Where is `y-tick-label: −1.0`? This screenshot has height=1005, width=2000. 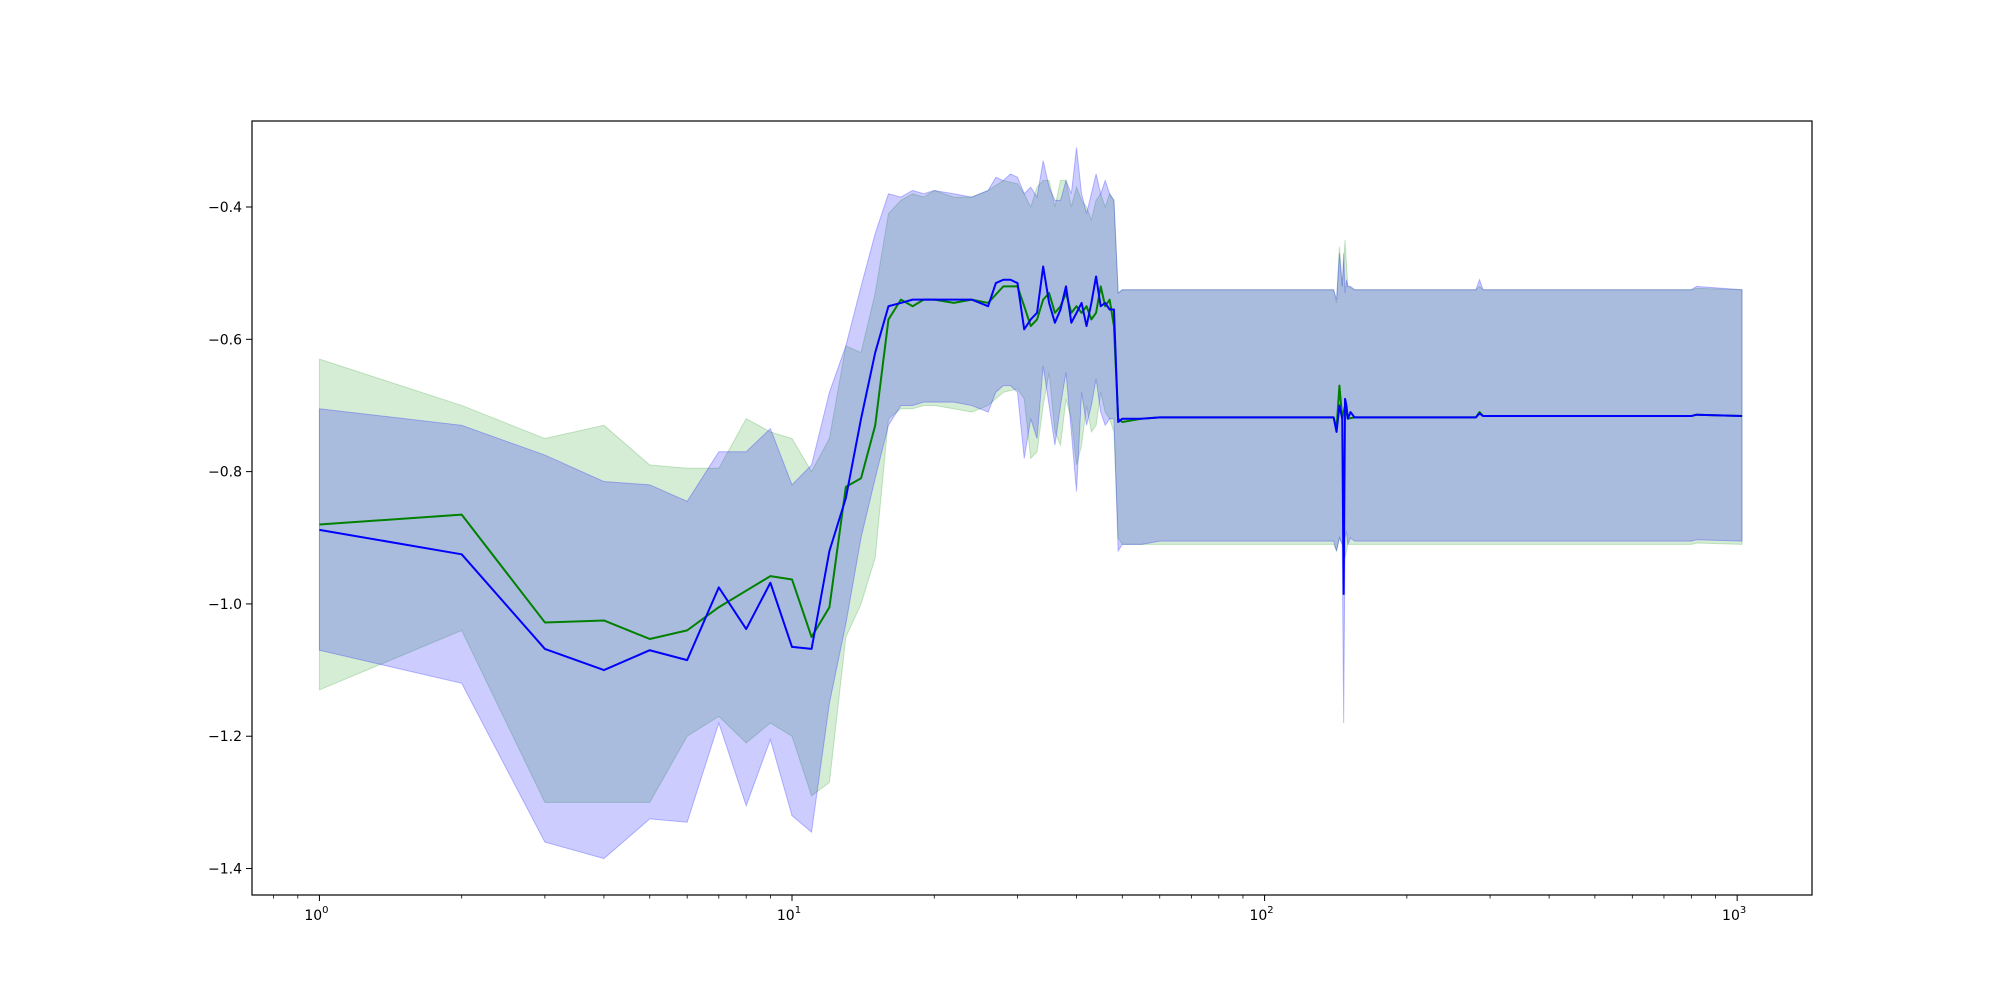 y-tick-label: −1.0 is located at coordinates (225, 605).